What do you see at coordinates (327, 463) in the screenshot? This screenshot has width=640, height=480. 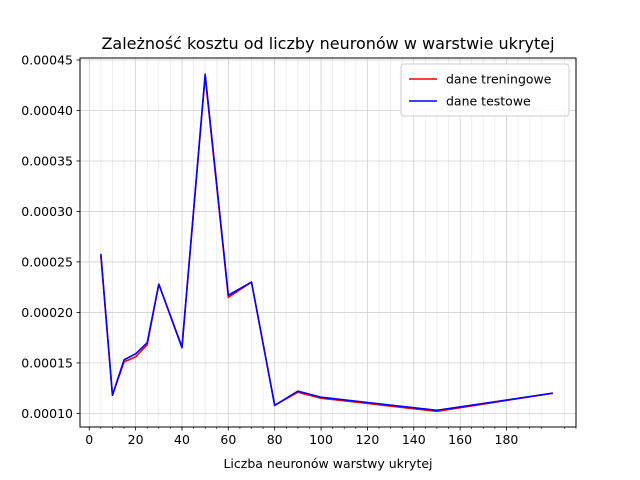 I see `x-axis-label: Liczba neuronów warstwy ukrytej` at bounding box center [327, 463].